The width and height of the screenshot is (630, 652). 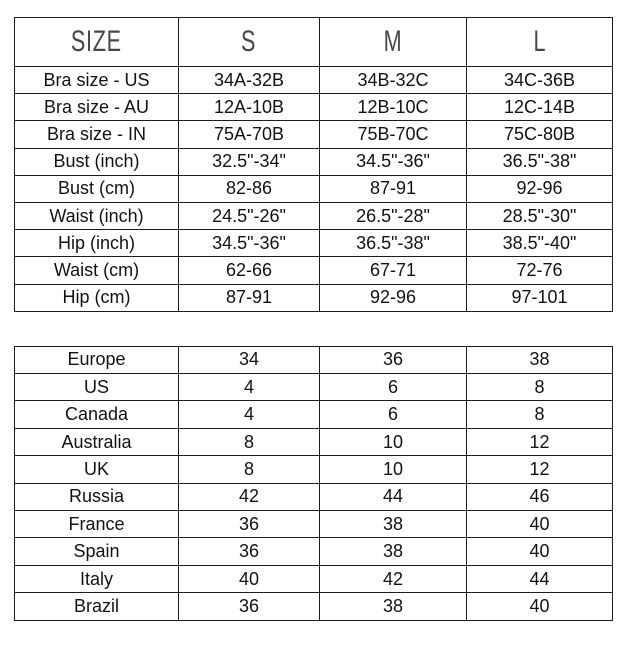 What do you see at coordinates (249, 107) in the screenshot?
I see `size-value-cell: 12A-10B` at bounding box center [249, 107].